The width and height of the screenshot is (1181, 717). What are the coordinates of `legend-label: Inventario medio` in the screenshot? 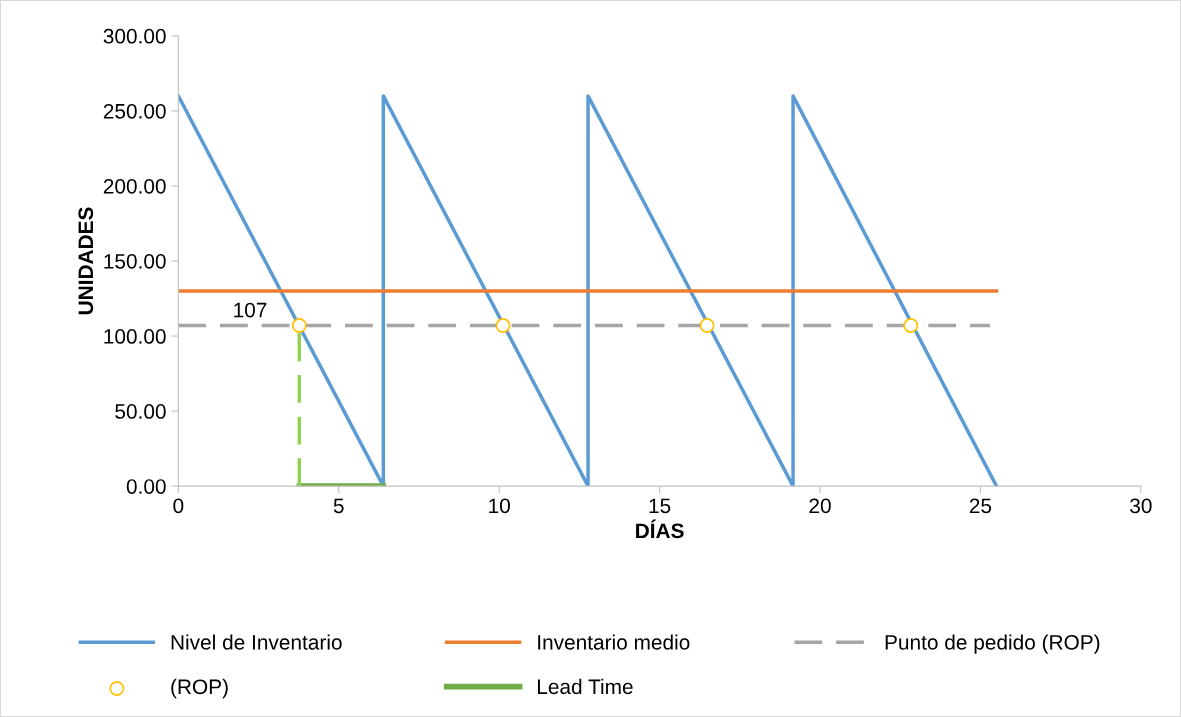 It's located at (614, 642).